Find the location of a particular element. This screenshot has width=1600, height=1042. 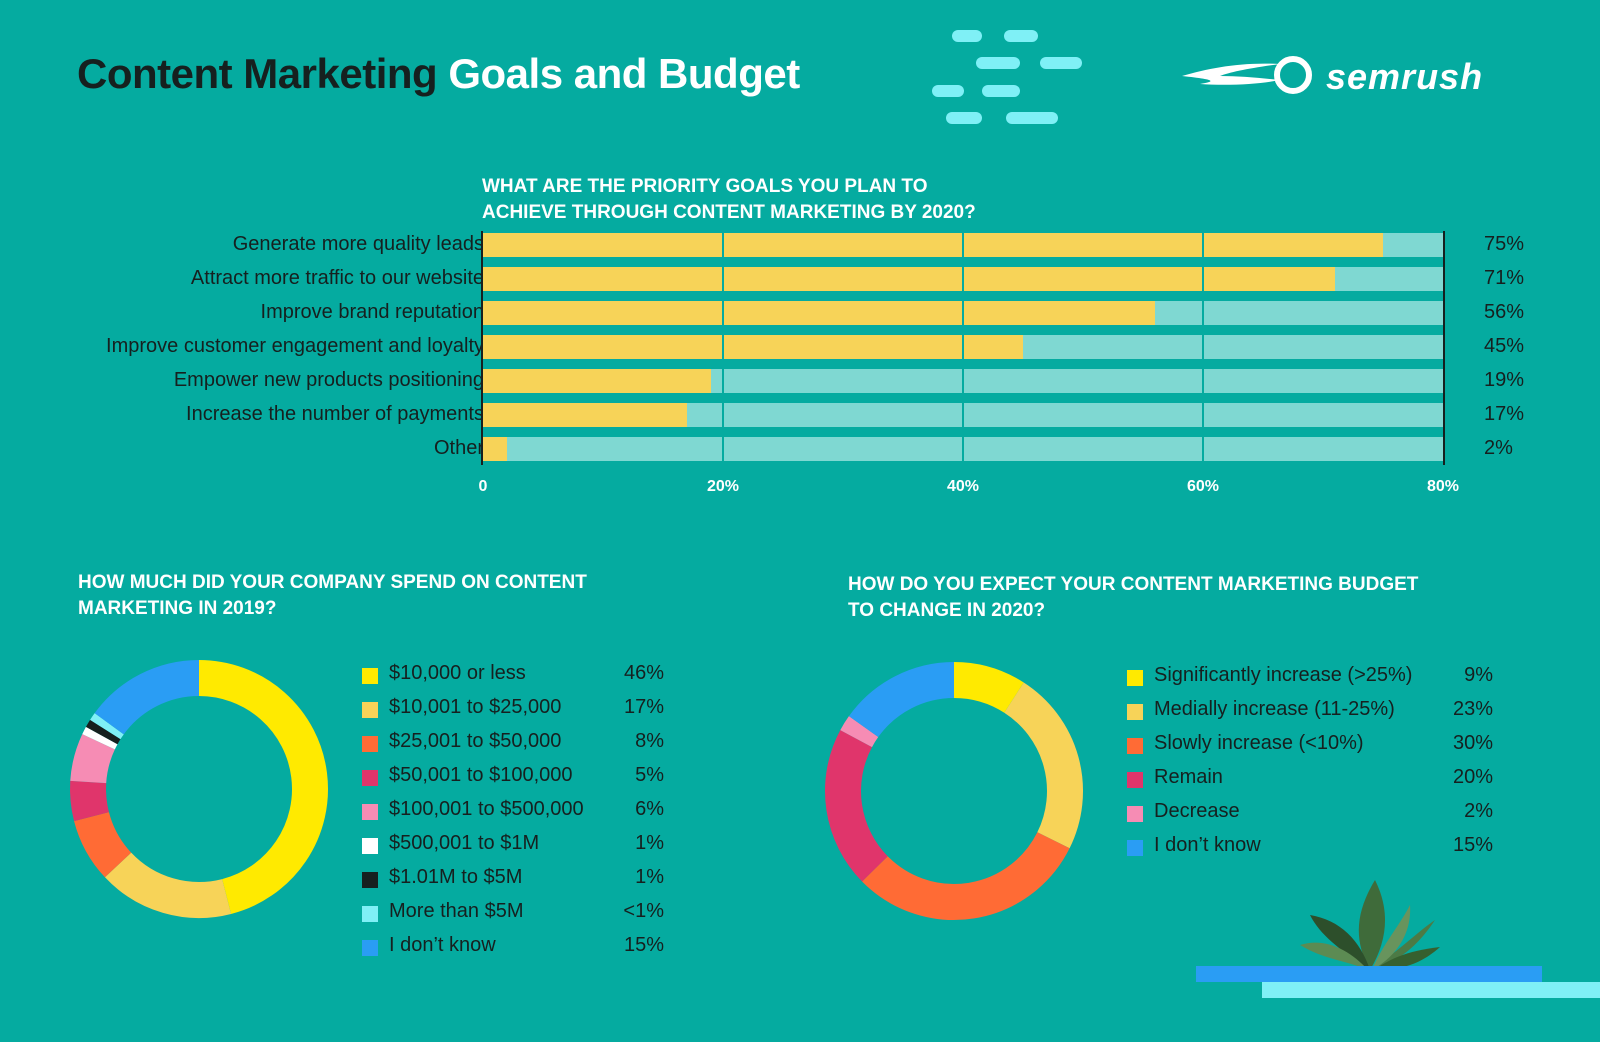

spend-legend-item-500-001-to-1m: $500,001 to $1M 1% is located at coordinates (513, 847).